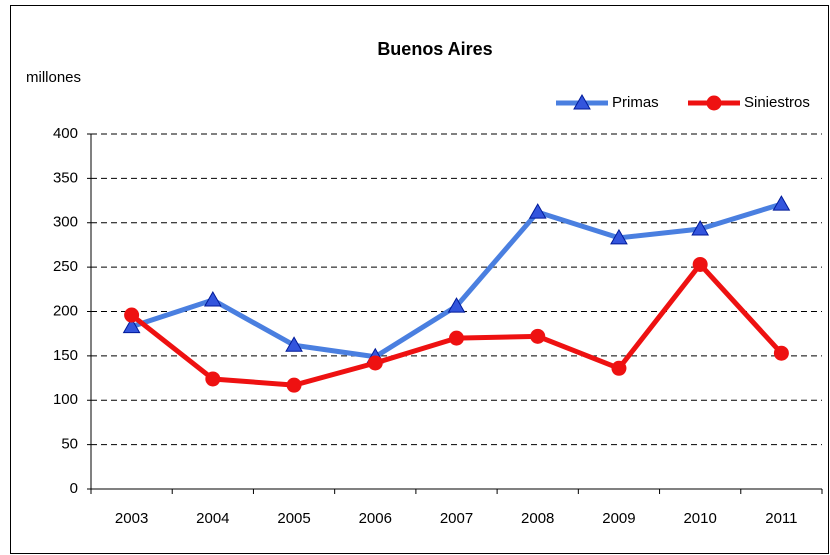 The image size is (830, 555). I want to click on y-axis-label: millones, so click(53, 77).